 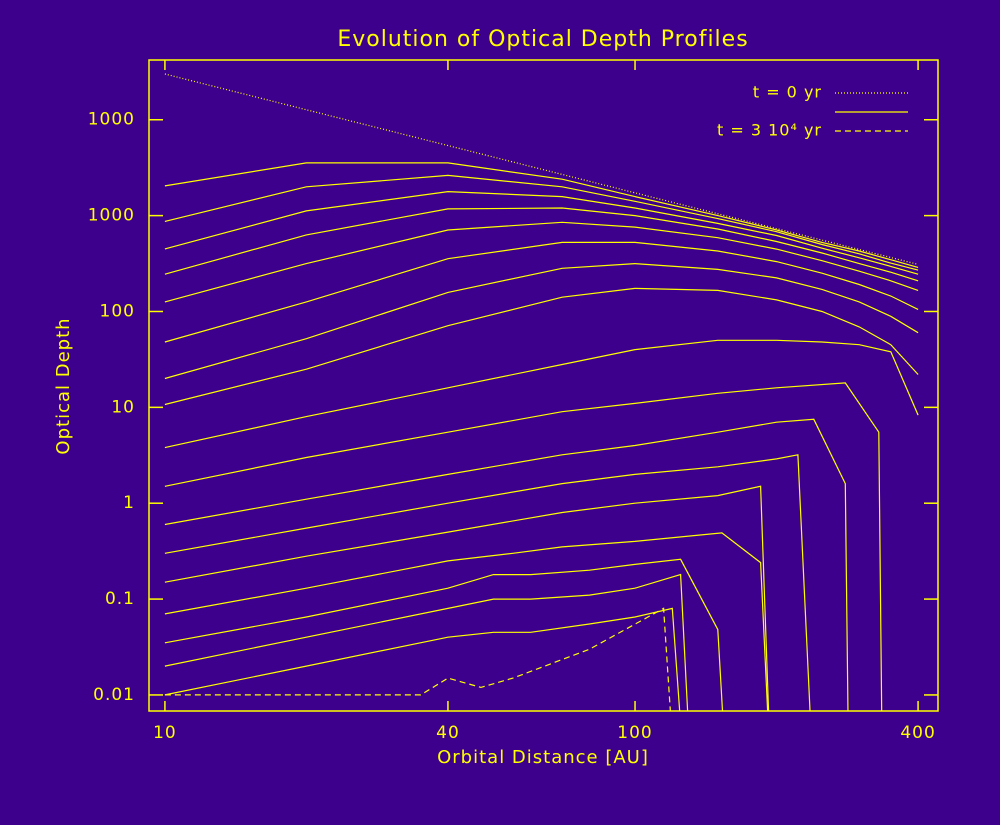 I want to click on x-tick-label: 40, so click(x=448, y=733).